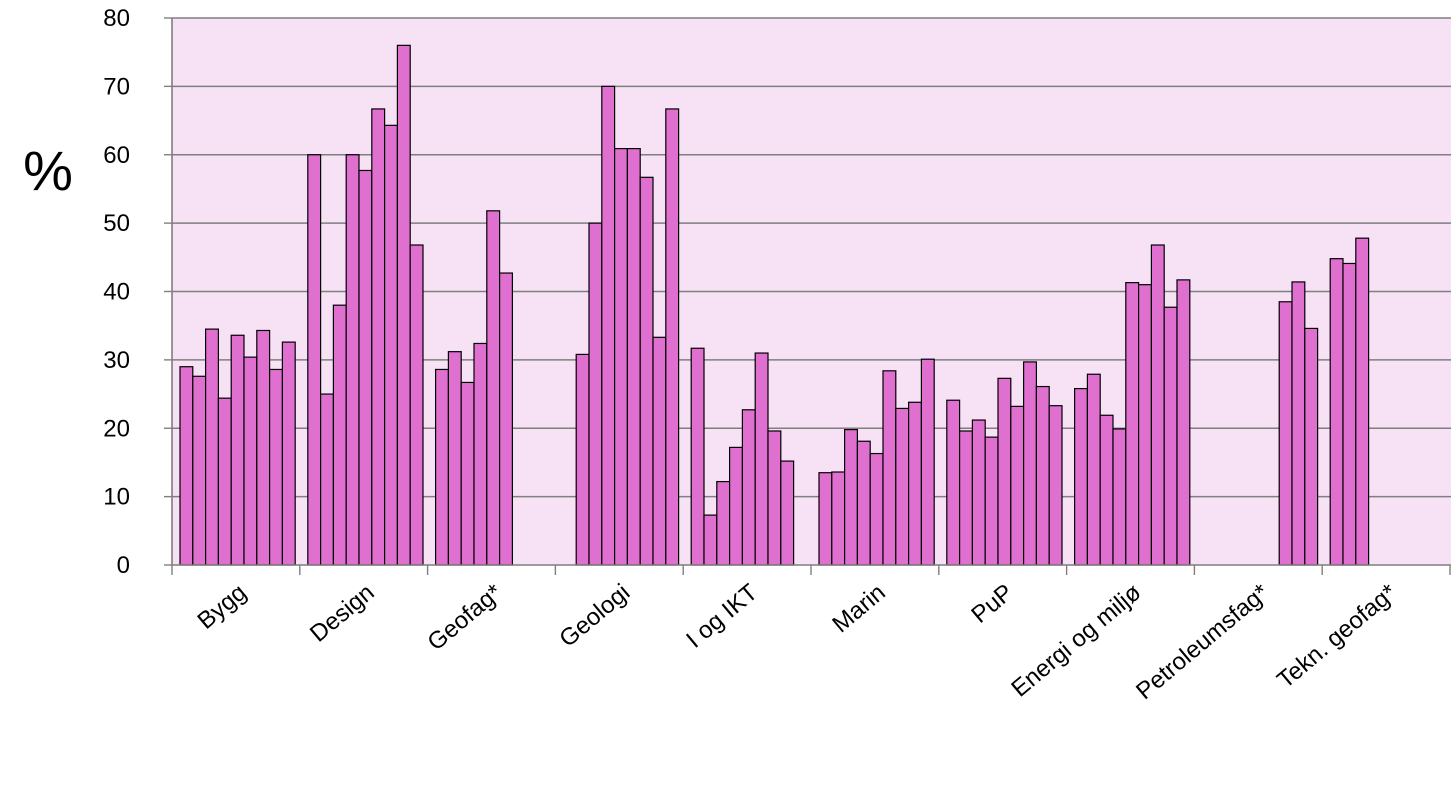 The width and height of the screenshot is (1451, 792). Describe the element at coordinates (221, 607) in the screenshot. I see `x-category-label: Bygg` at that location.